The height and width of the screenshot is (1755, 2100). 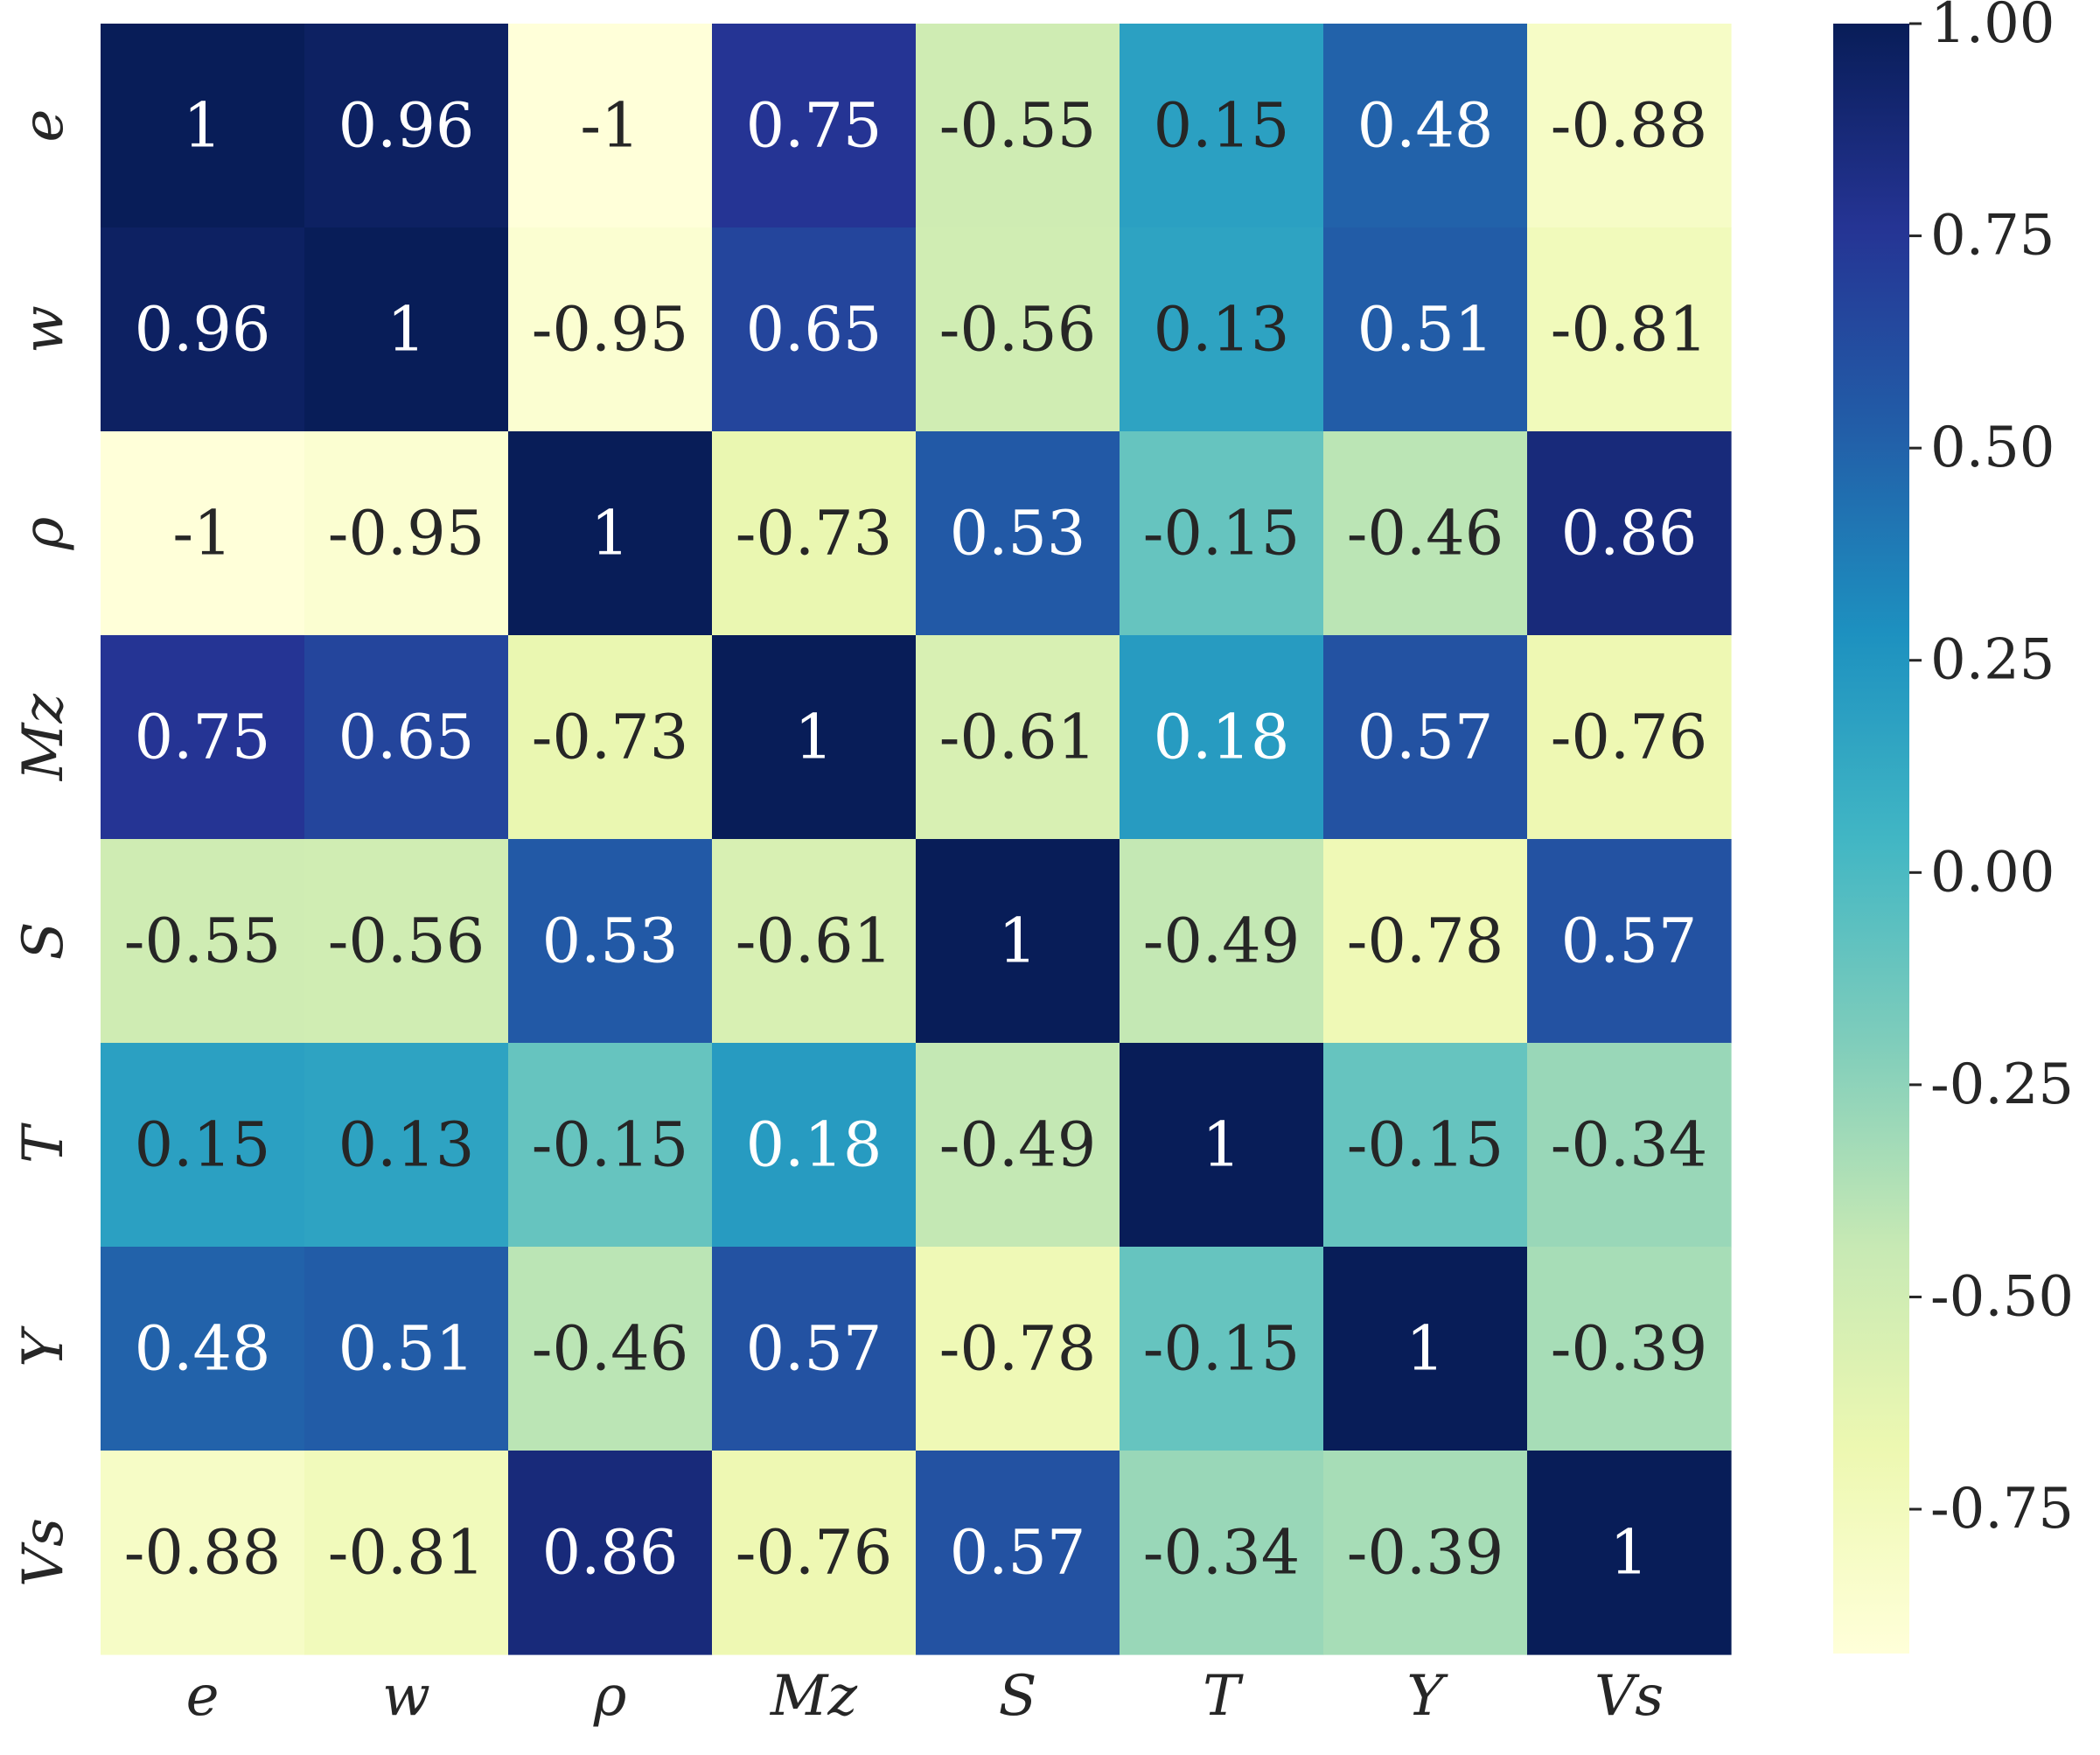 I want to click on heatmap-cell-r1-c2, so click(x=610, y=329).